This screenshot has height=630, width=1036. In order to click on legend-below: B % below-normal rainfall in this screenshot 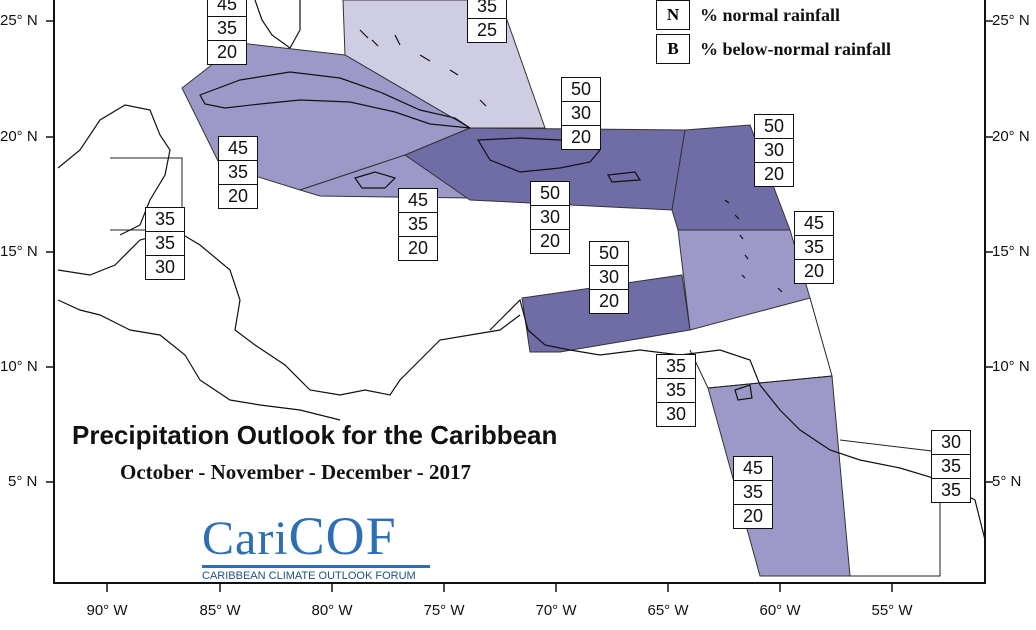, I will do `click(773, 49)`.